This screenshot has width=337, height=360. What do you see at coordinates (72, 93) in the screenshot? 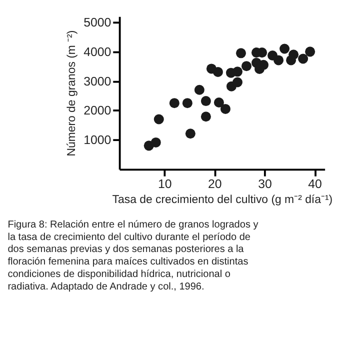
I see `y-axis-title: Número de granos (m ⁻²)` at bounding box center [72, 93].